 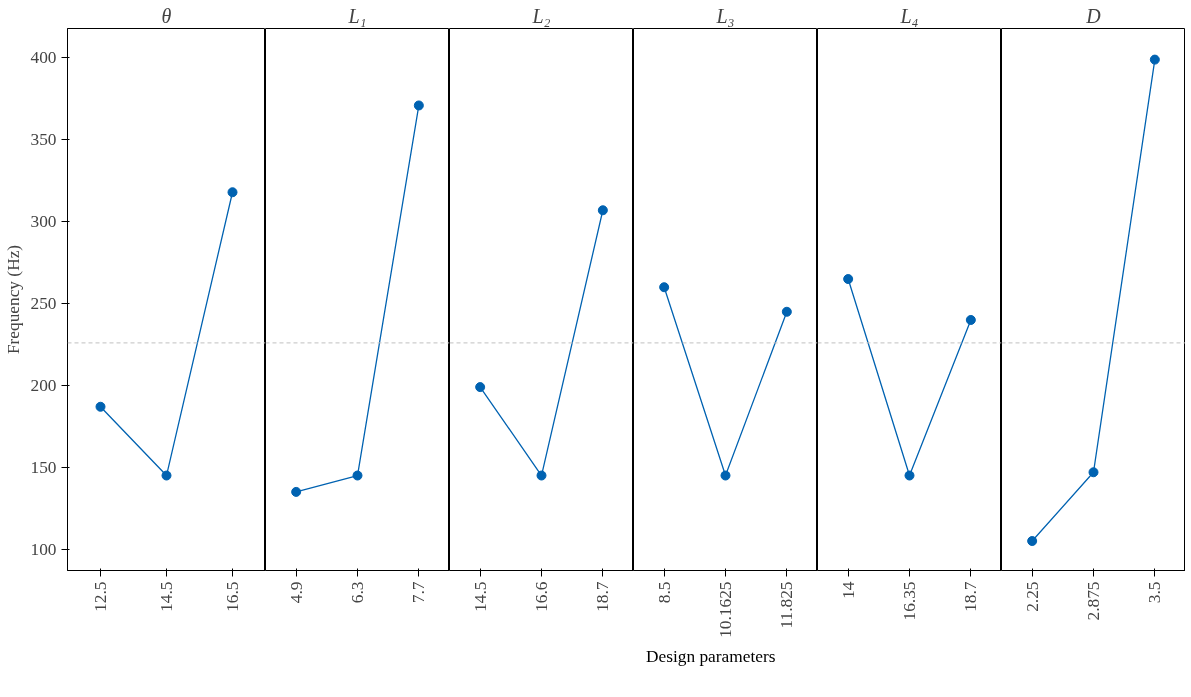 I want to click on x-tick-label: 6.3, so click(x=357, y=592).